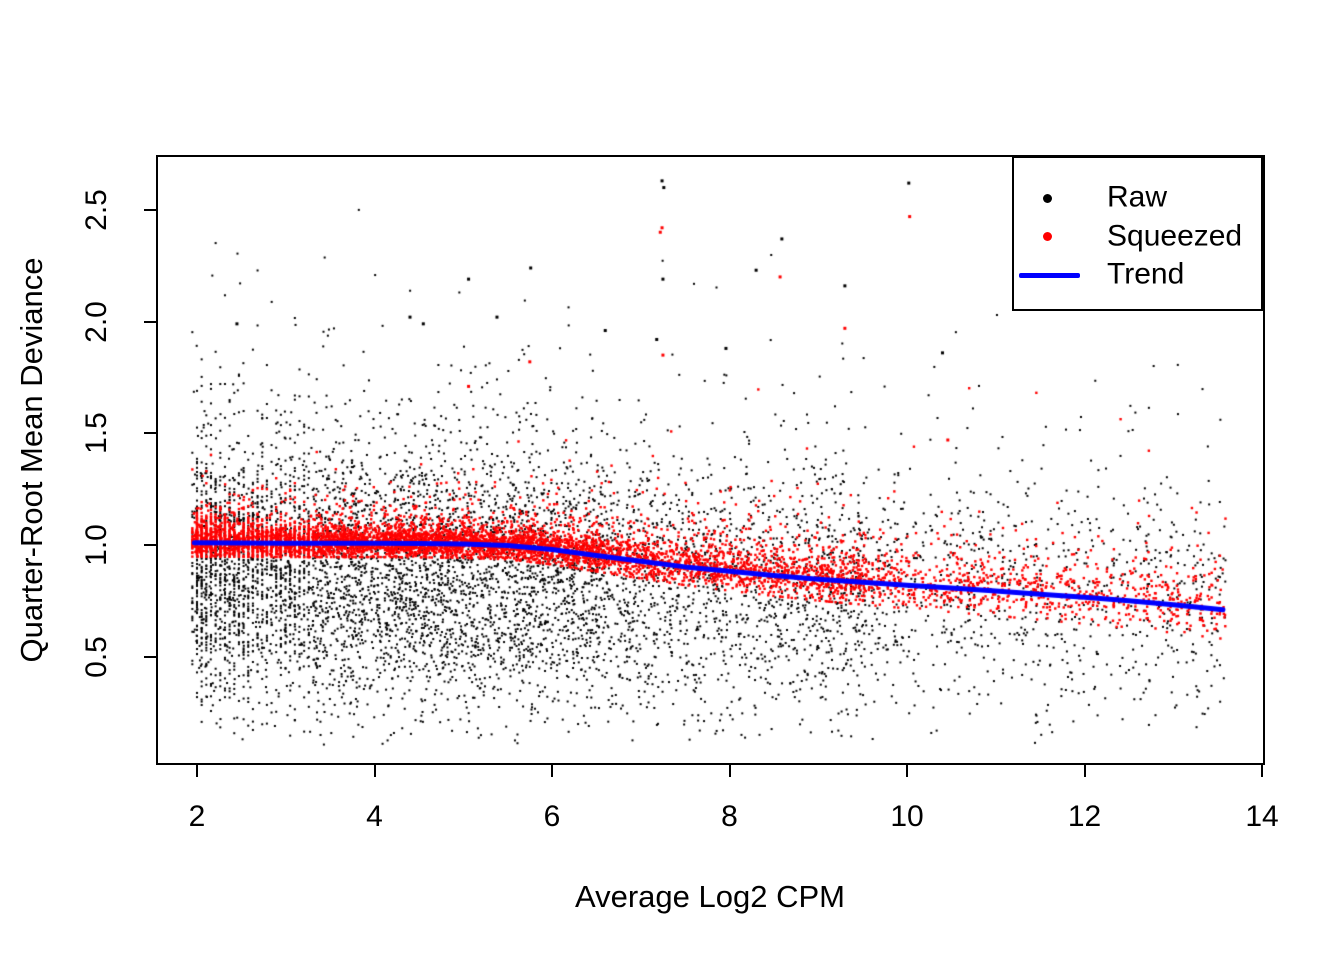 The width and height of the screenshot is (1344, 960). Describe the element at coordinates (96, 210) in the screenshot. I see `y-tick-label: 2.5` at that location.